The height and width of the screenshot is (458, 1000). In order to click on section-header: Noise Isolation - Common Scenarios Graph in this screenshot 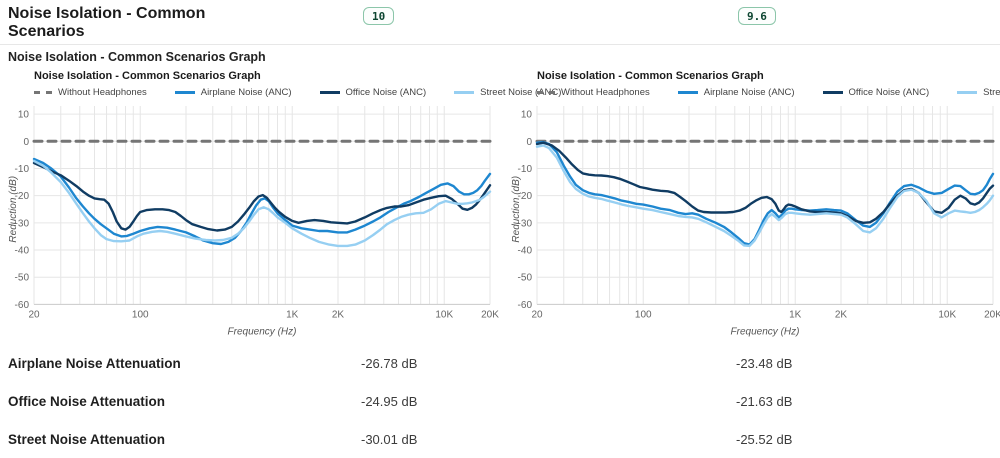, I will do `click(500, 54)`.